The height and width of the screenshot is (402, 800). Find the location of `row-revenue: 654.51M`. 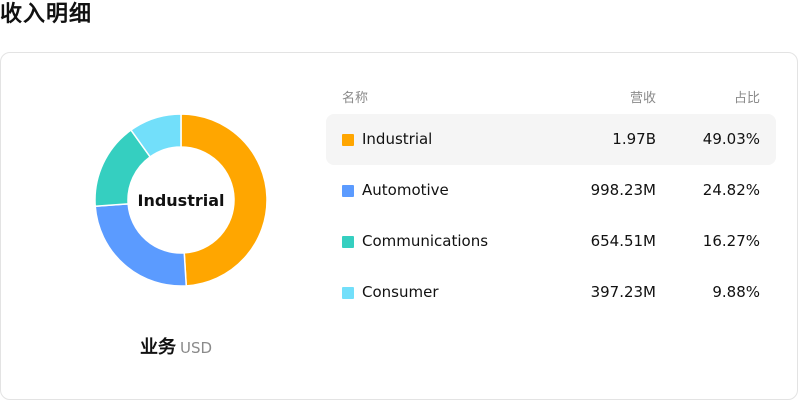

row-revenue: 654.51M is located at coordinates (623, 241).